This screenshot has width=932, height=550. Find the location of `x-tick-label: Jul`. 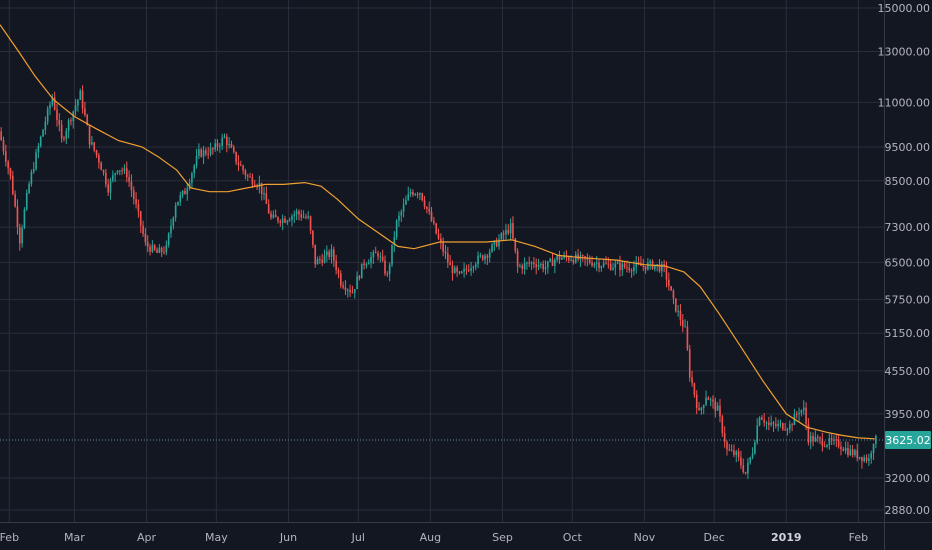

x-tick-label: Jul is located at coordinates (358, 537).